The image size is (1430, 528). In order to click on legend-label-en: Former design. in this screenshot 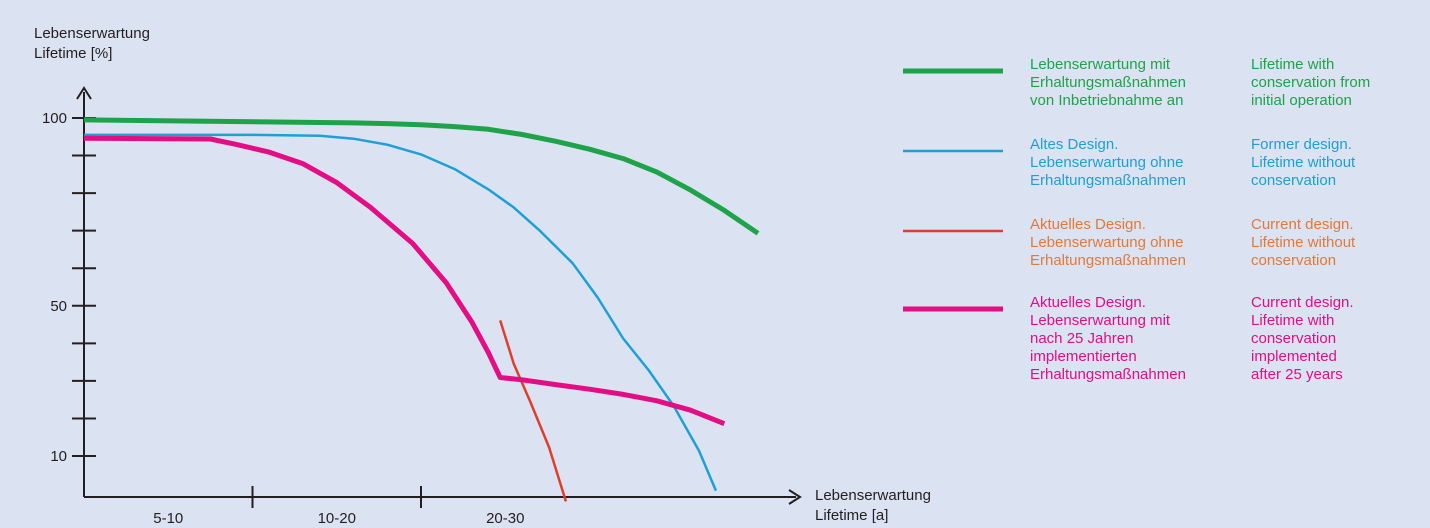, I will do `click(1301, 144)`.